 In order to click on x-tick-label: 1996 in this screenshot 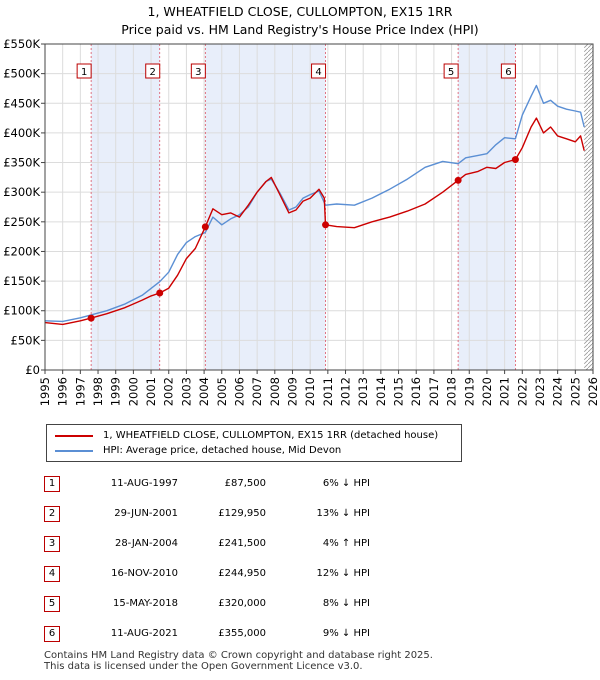, I will do `click(63, 391)`.